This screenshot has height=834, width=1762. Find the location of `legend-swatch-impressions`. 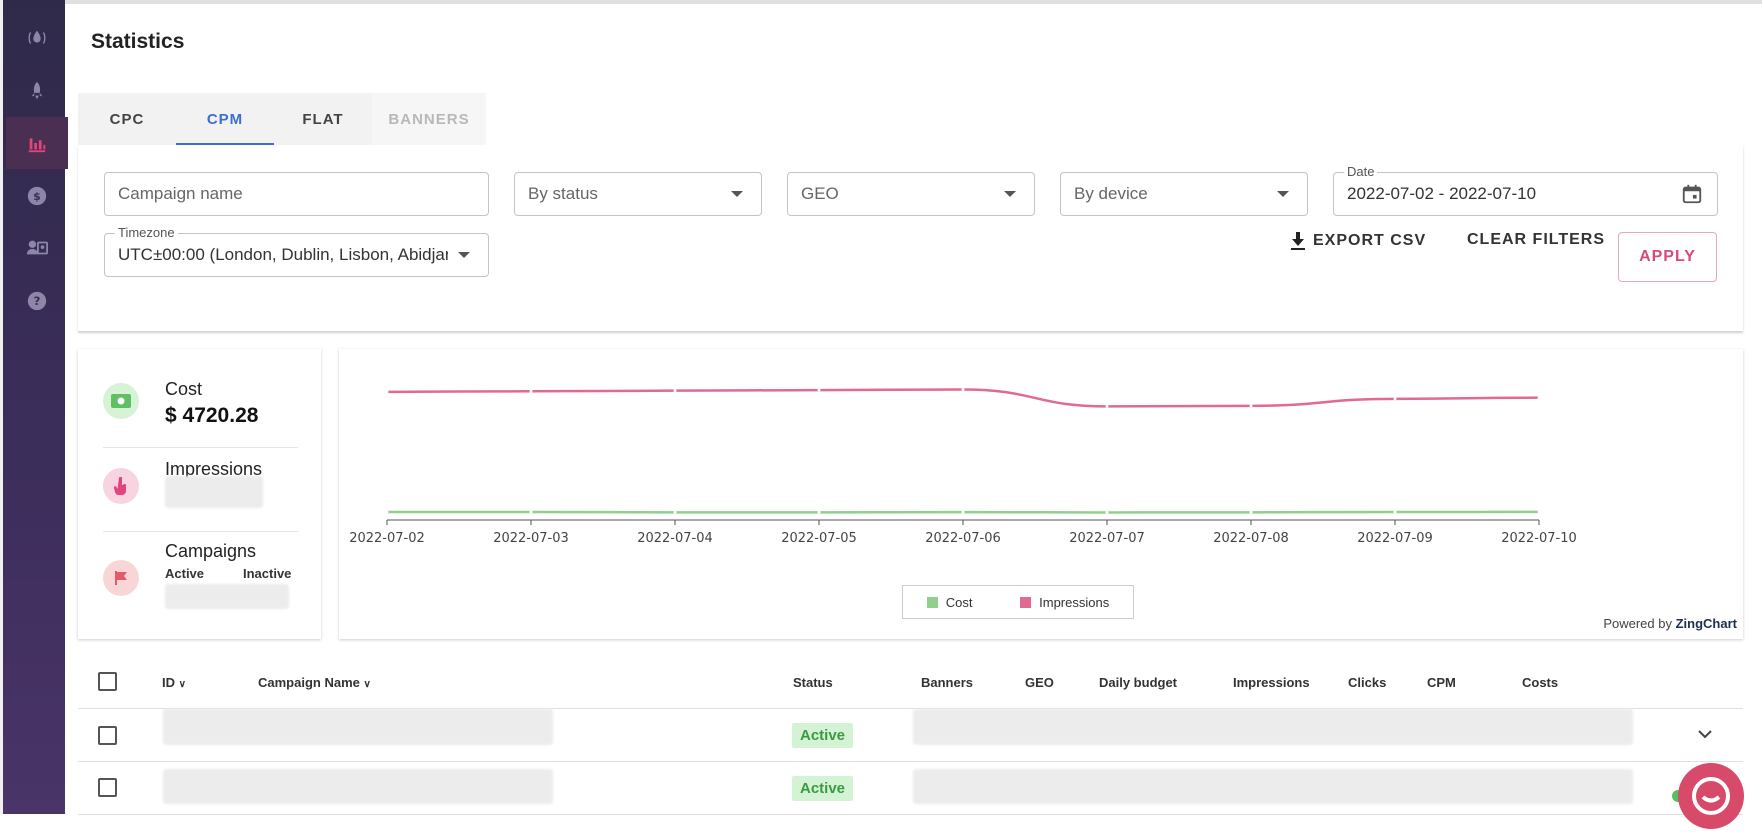

legend-swatch-impressions is located at coordinates (1026, 602).